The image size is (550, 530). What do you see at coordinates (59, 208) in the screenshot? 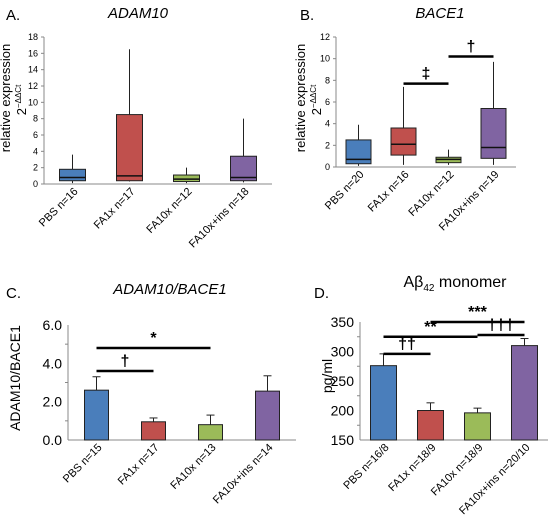
I see `category-label: PBS n=16` at bounding box center [59, 208].